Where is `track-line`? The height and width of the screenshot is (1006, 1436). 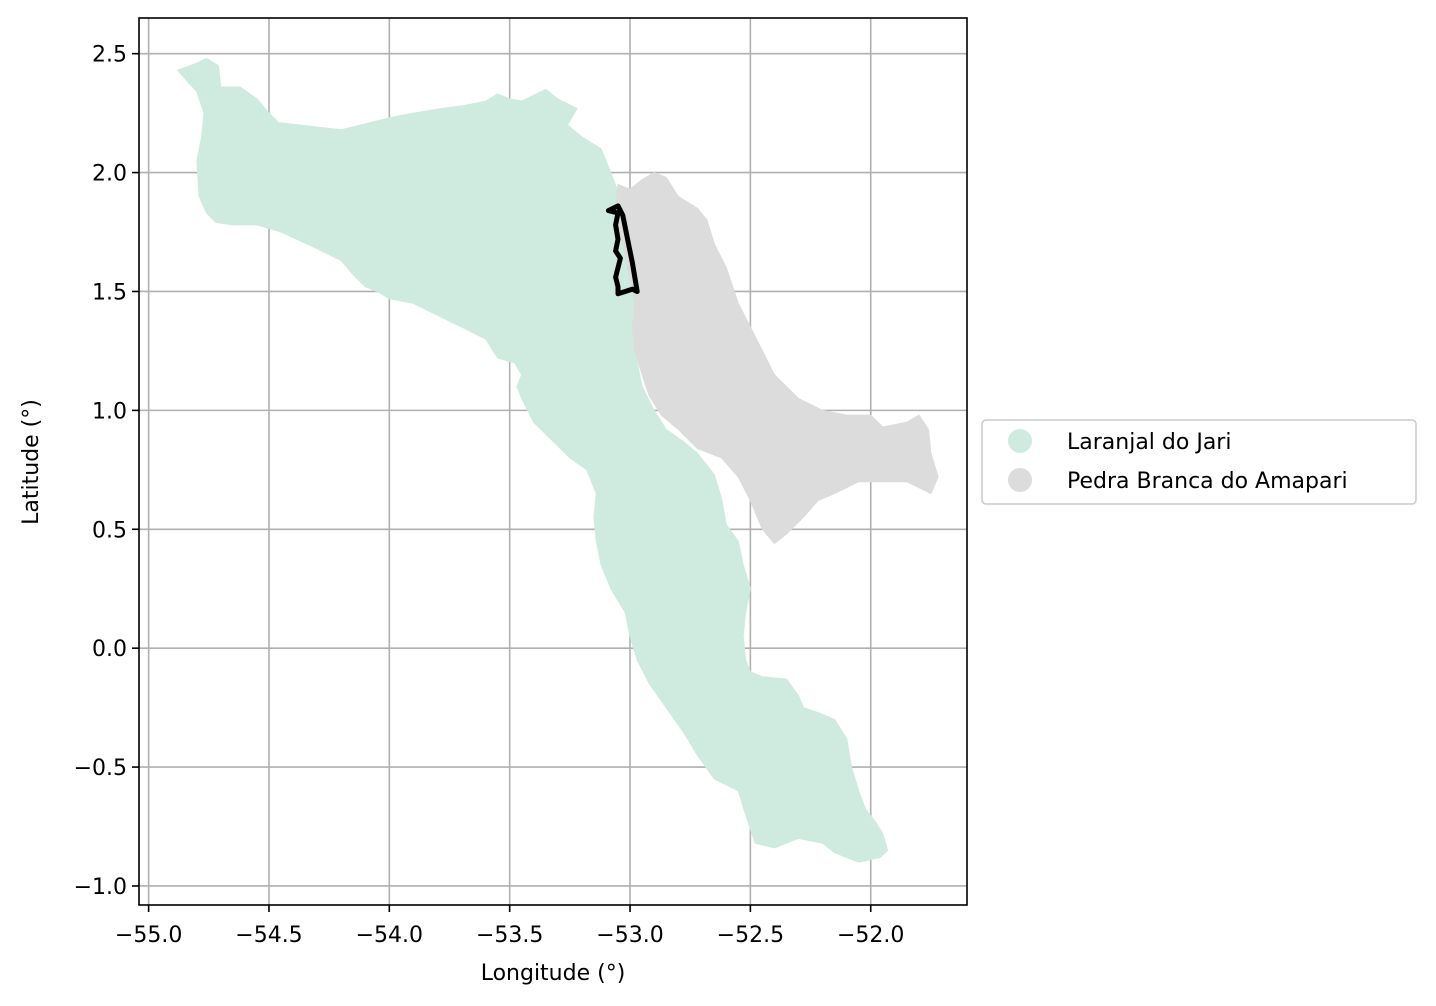
track-line is located at coordinates (622, 250).